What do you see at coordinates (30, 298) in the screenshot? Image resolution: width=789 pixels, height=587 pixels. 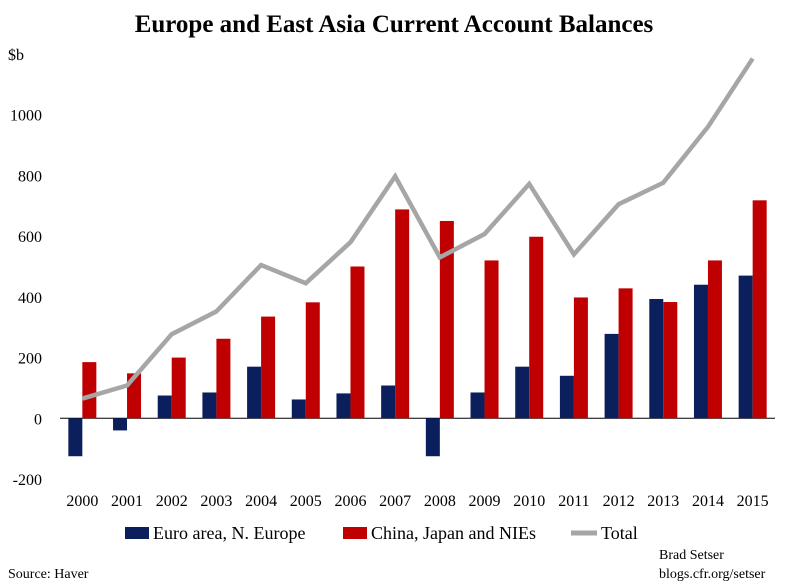 I see `y-tick-label: 400` at bounding box center [30, 298].